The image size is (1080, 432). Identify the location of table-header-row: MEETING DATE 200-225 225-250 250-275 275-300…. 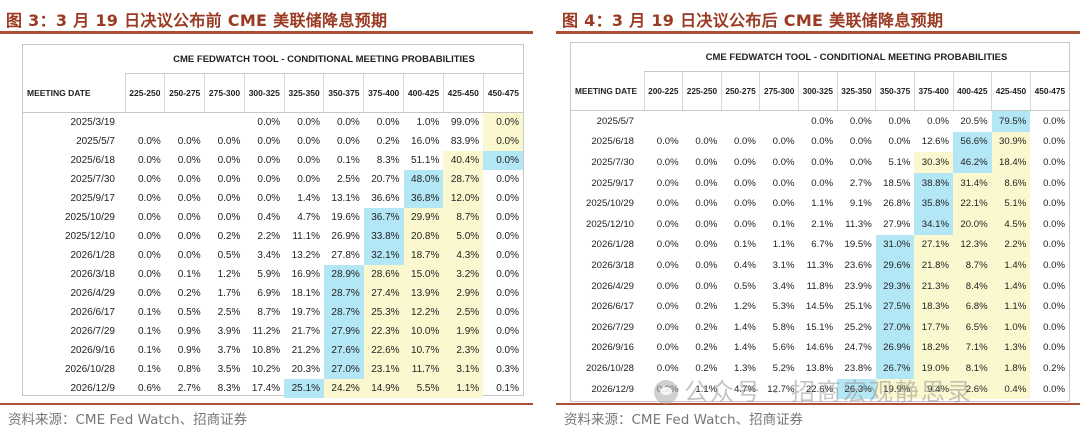
(820, 91).